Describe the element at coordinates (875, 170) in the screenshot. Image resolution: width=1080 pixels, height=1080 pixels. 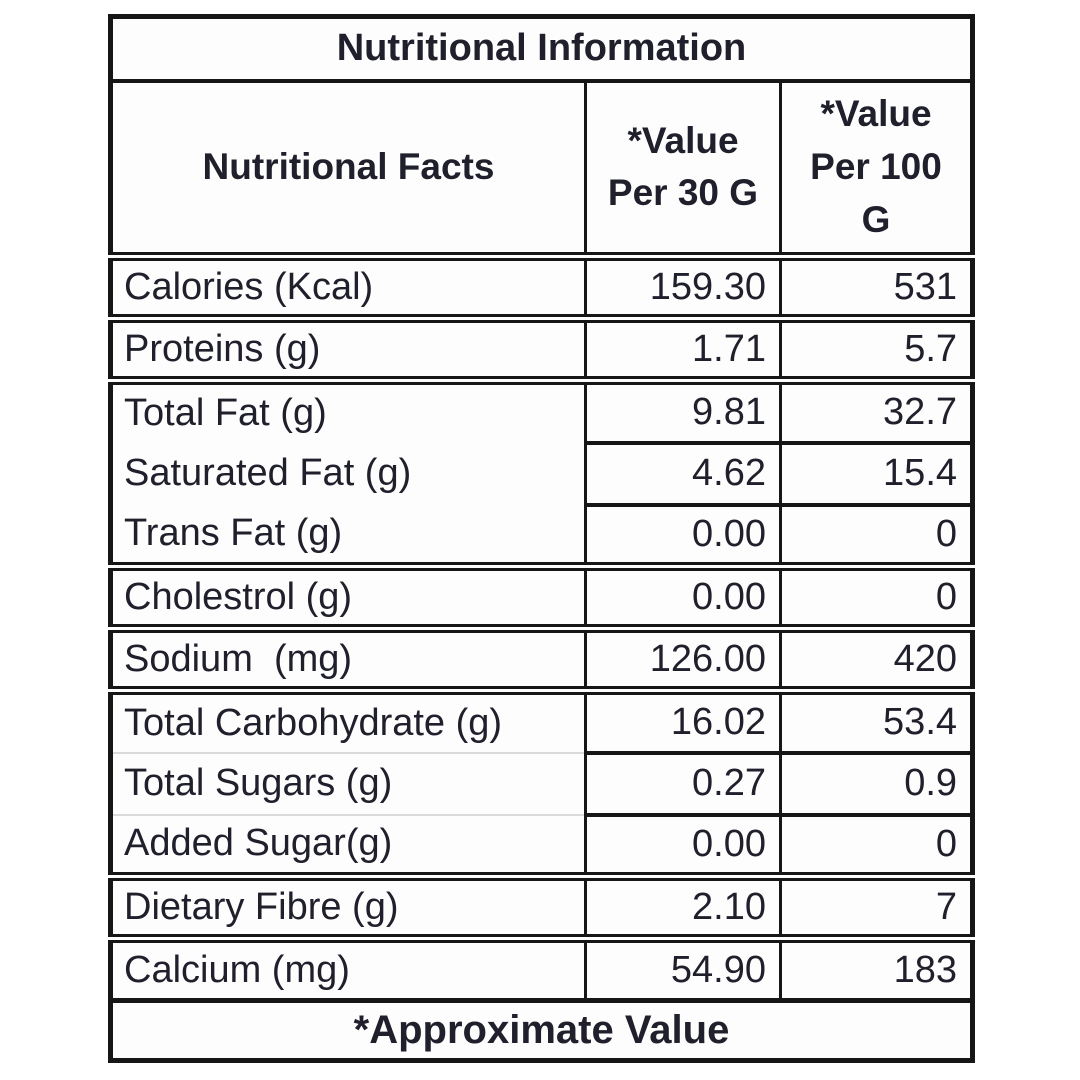
I see `header-value-per-100g: *Value Per 100 G` at that location.